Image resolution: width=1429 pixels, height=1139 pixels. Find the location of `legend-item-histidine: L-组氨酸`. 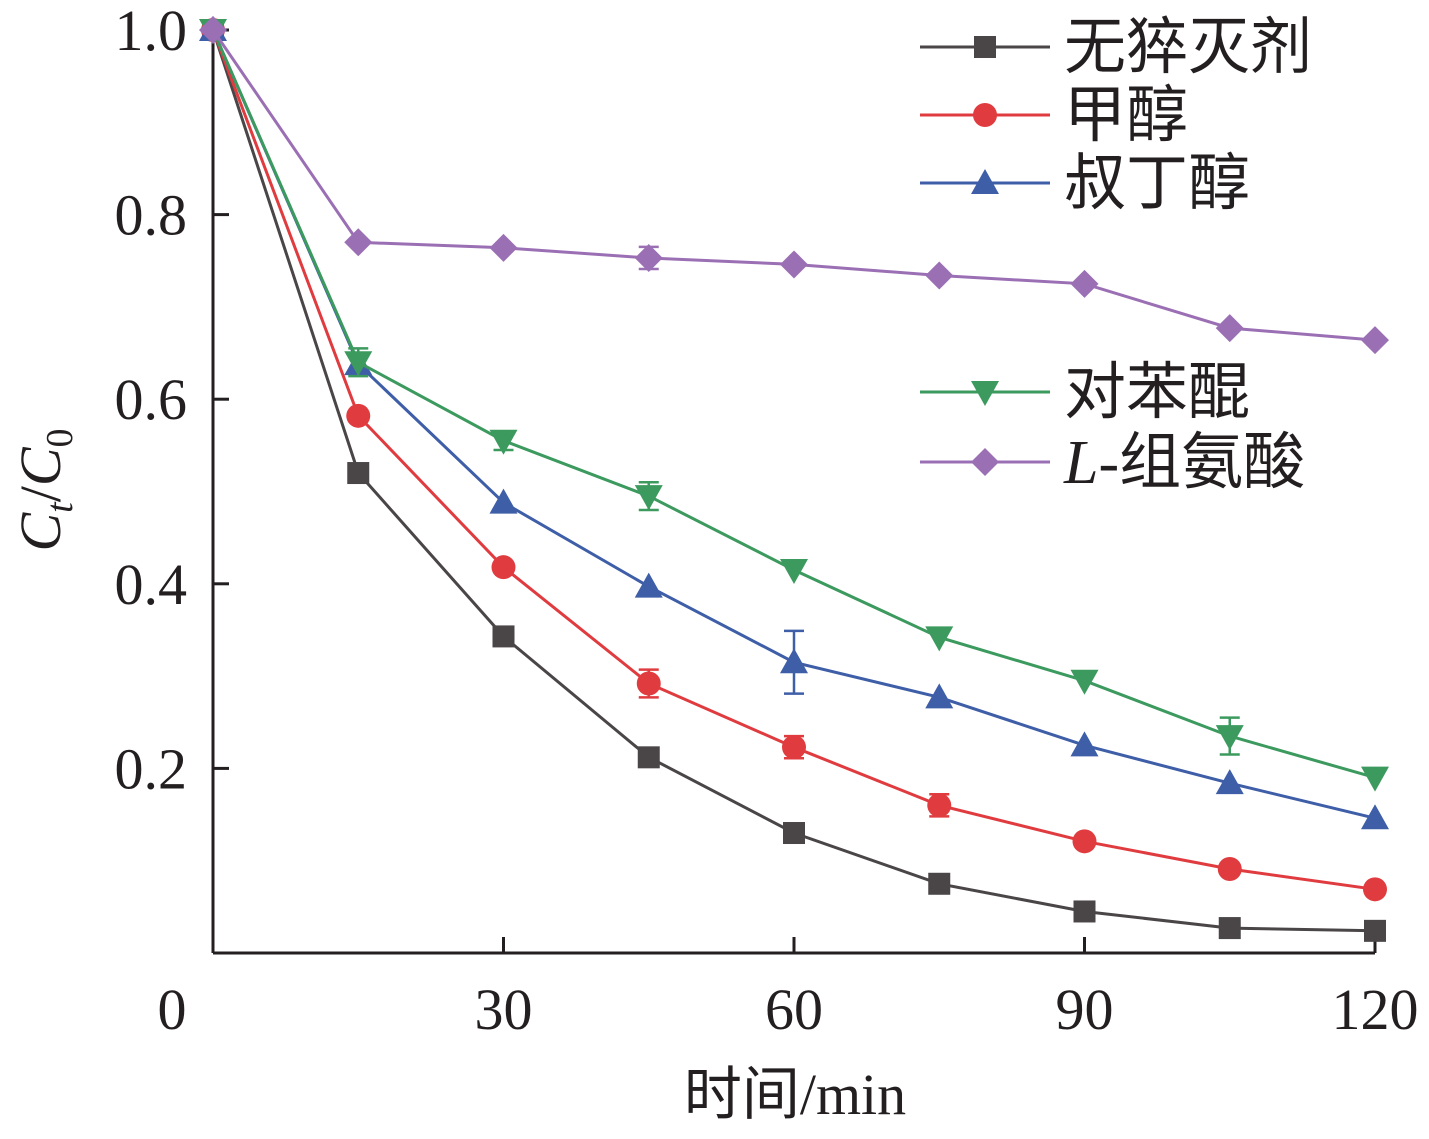

legend-item-histidine: L-组氨酸 is located at coordinates (1112, 463).